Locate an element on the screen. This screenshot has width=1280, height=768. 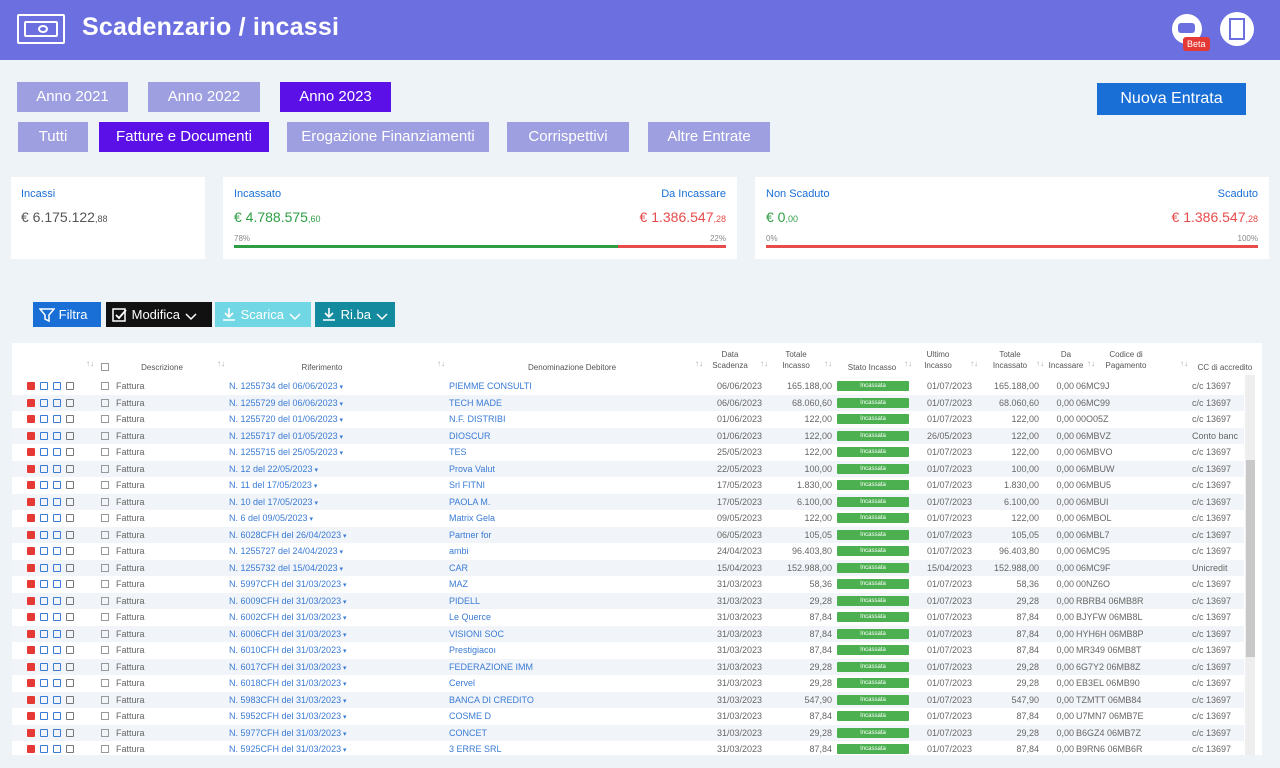
col-riferimento: Riferimento is located at coordinates (322, 367).